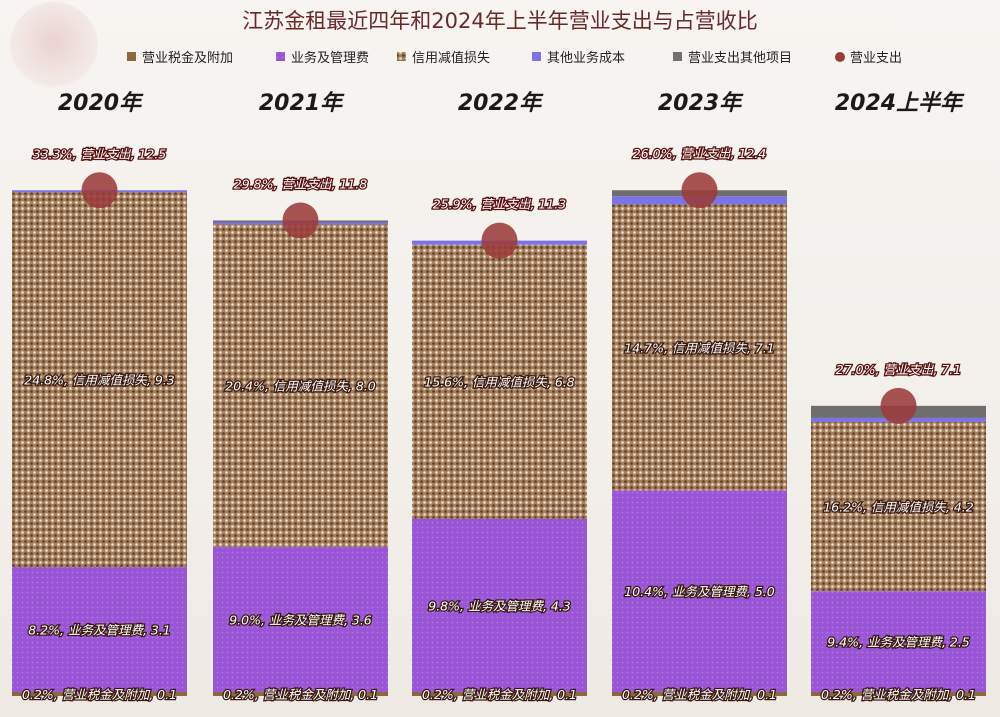  I want to click on legend-item: 其他业务成本, so click(578, 58).